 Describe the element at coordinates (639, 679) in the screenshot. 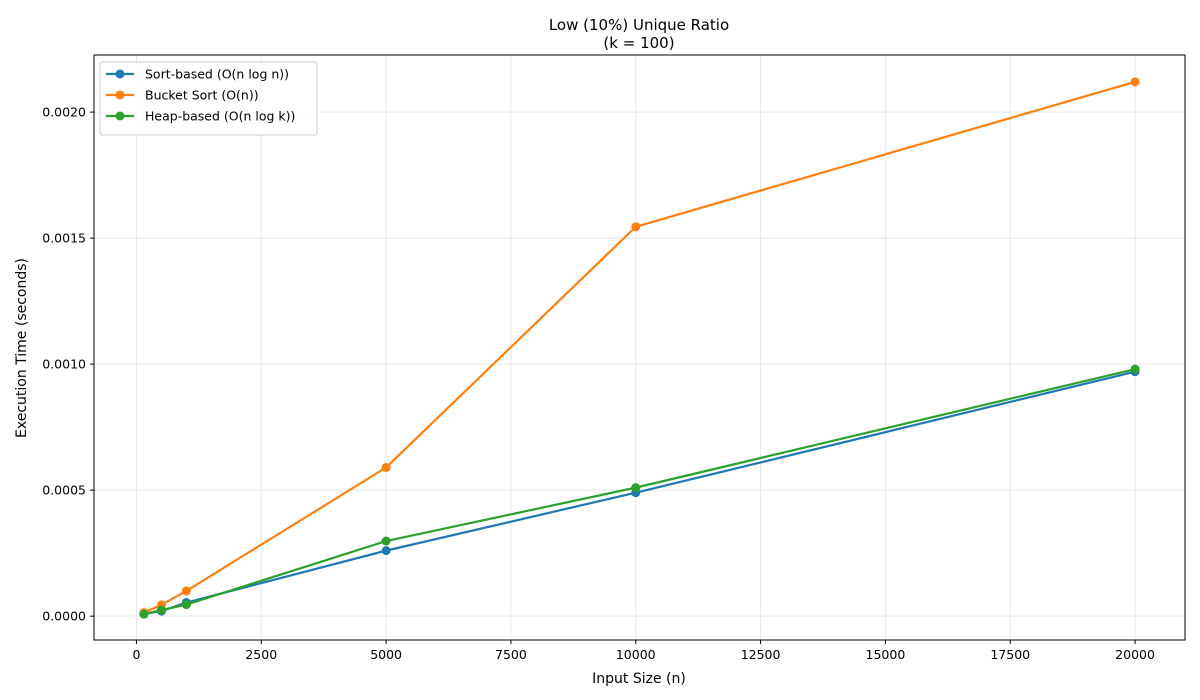

I see `x-axis-label: Input Size (n)` at that location.